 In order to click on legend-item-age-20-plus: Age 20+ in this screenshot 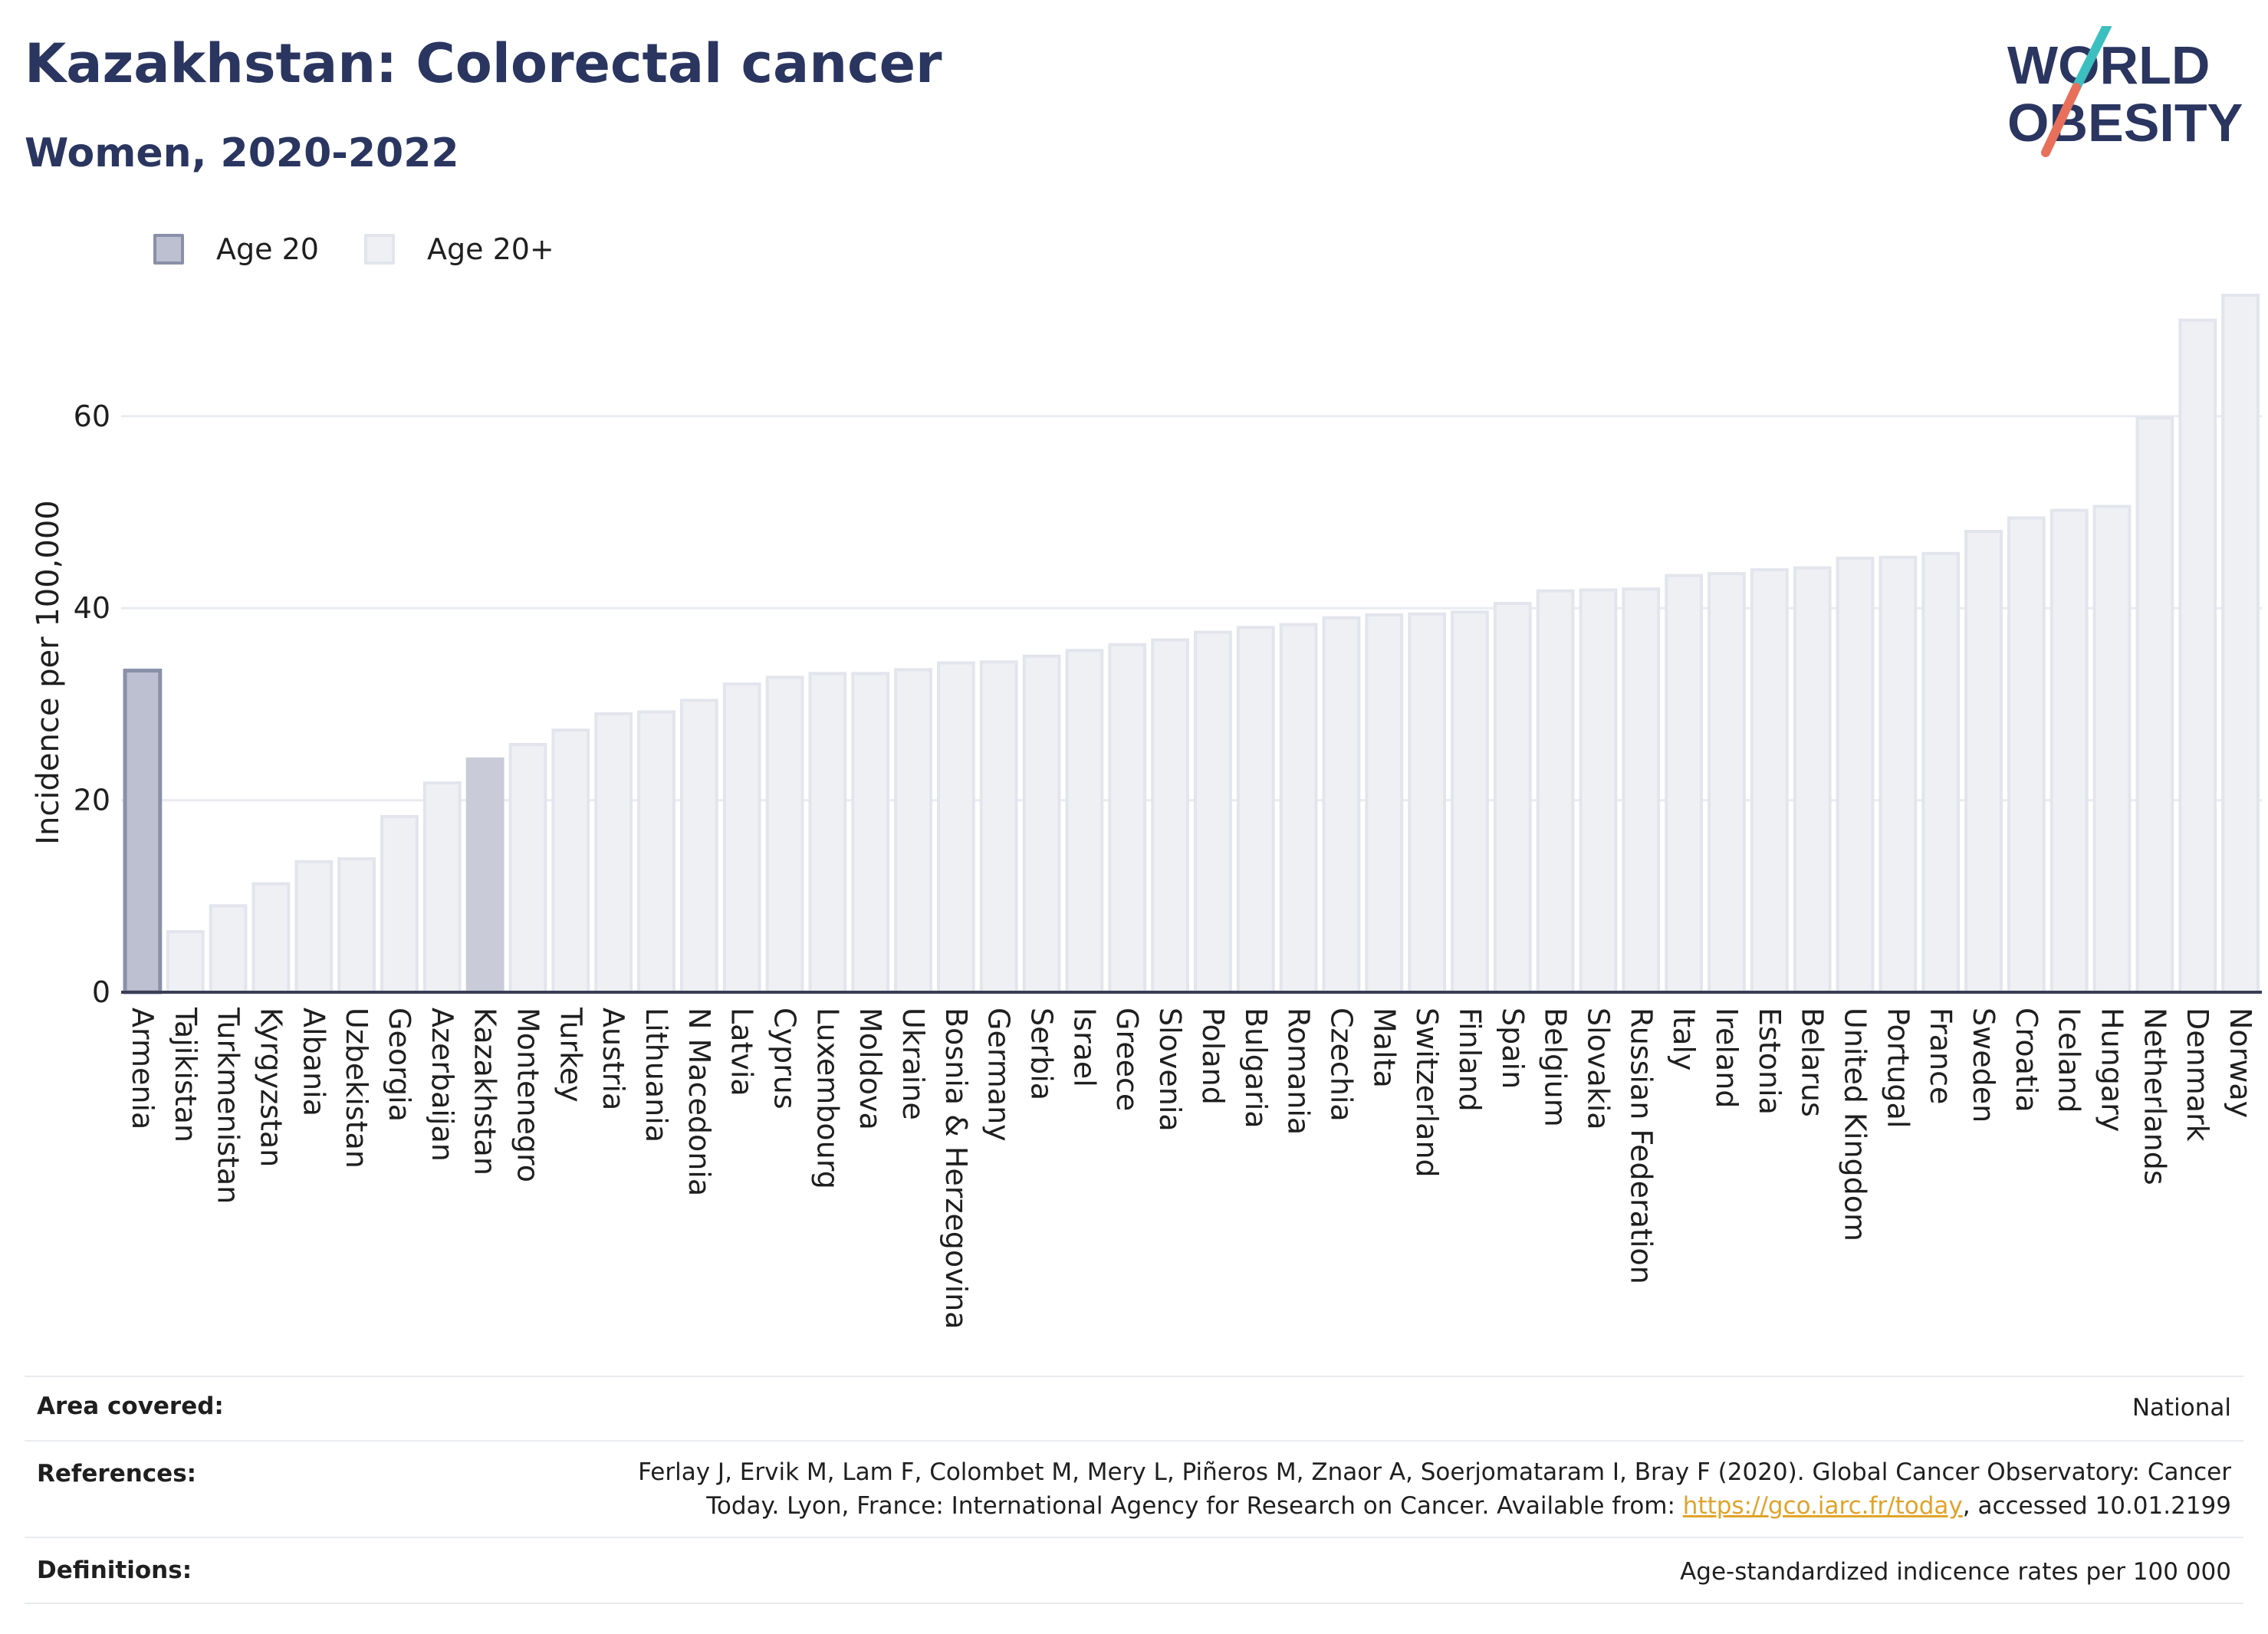, I will do `click(459, 249)`.